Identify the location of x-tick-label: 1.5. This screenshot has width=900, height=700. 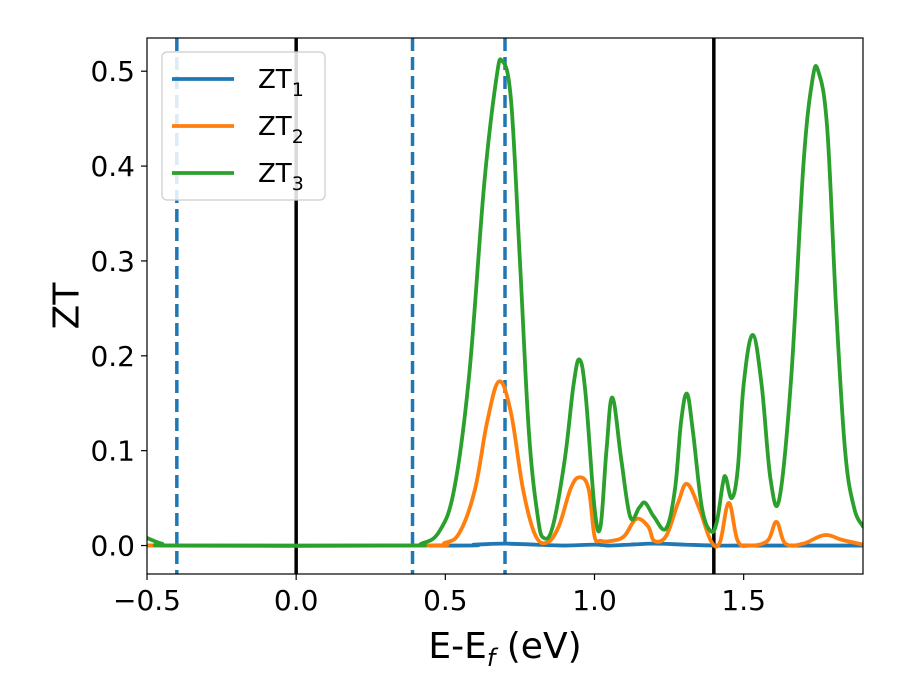
(743, 600).